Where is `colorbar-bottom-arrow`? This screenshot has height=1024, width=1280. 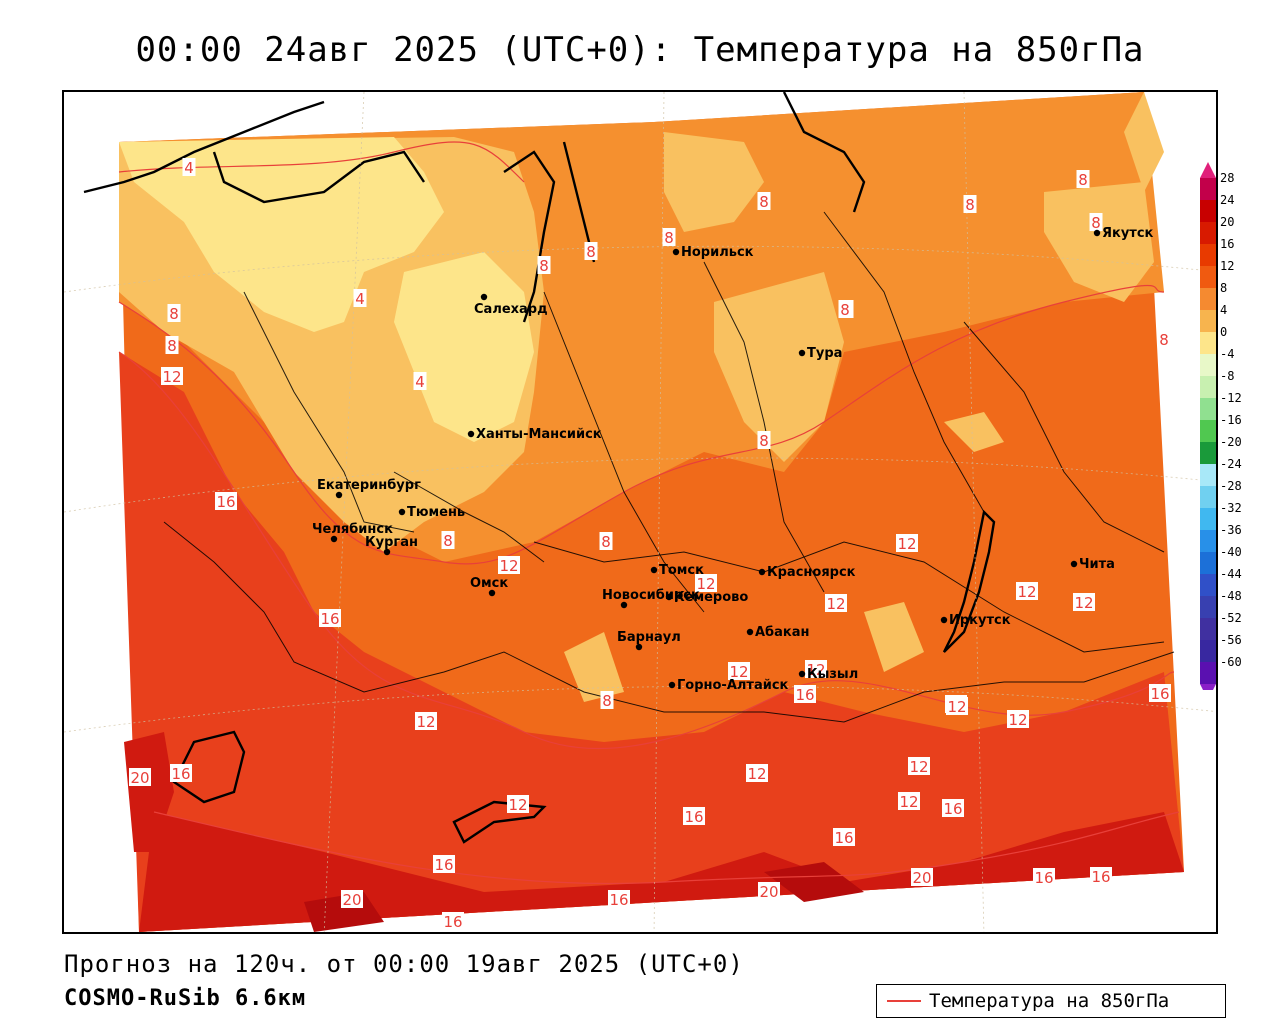 colorbar-bottom-arrow is located at coordinates (1208, 687).